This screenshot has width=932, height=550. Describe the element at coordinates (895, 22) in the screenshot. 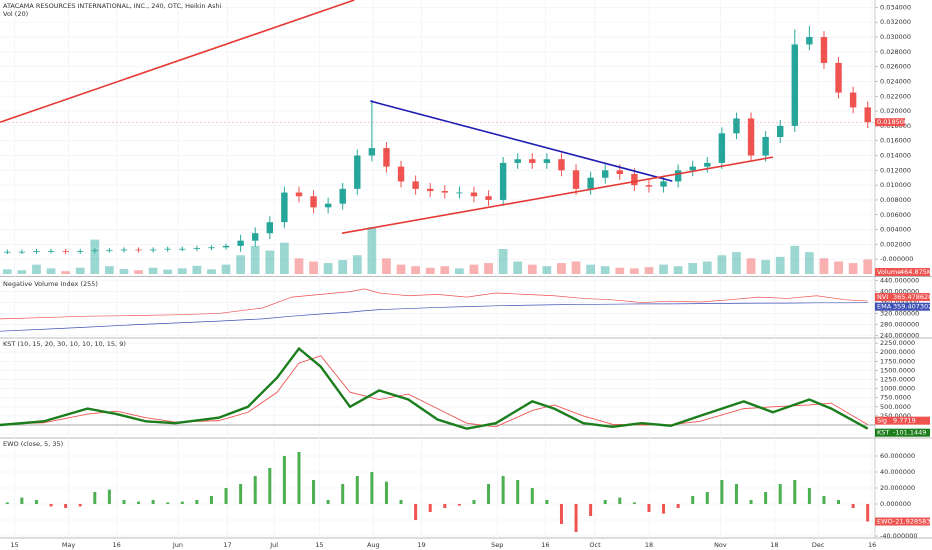

I see `y-tick-label: 0.032000` at that location.